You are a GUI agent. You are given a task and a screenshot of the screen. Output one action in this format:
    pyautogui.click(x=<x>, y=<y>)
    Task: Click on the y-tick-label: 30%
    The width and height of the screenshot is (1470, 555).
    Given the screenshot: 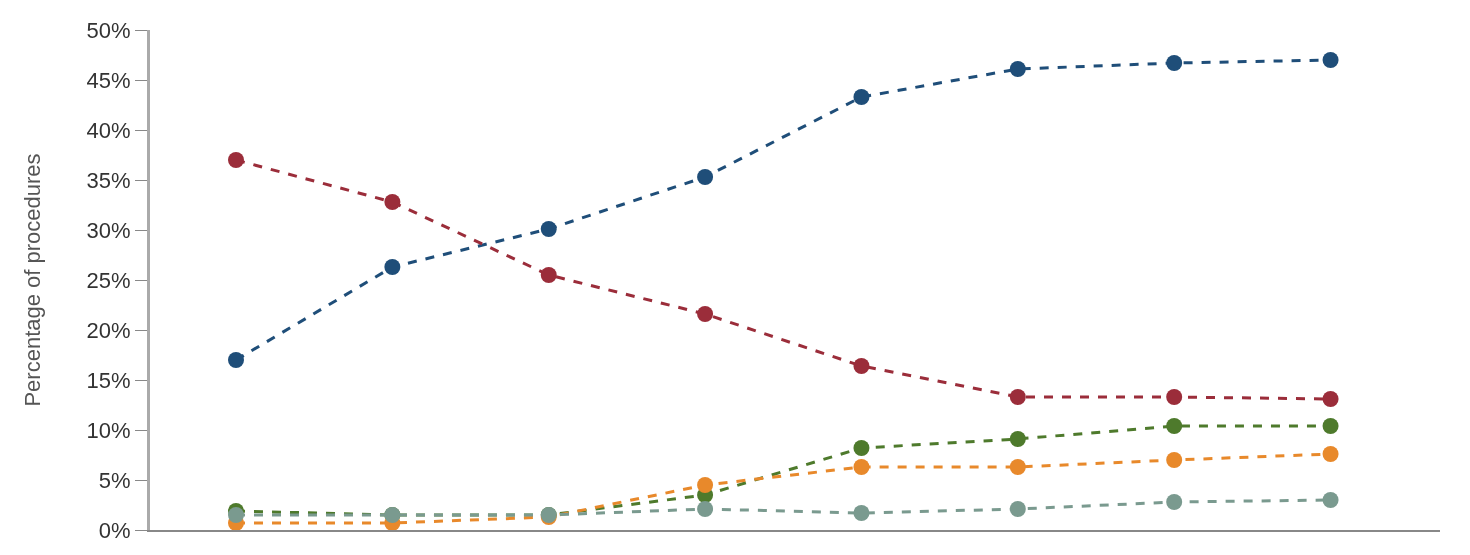 What is the action you would take?
    pyautogui.click(x=108, y=230)
    